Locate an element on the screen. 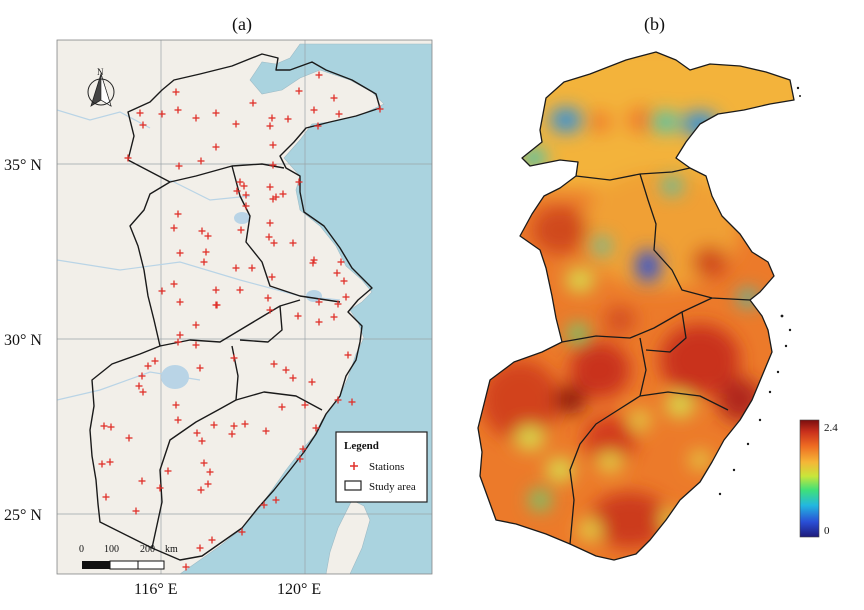 This screenshot has width=864, height=610. colorbar-max-label: 2.4 is located at coordinates (831, 428).